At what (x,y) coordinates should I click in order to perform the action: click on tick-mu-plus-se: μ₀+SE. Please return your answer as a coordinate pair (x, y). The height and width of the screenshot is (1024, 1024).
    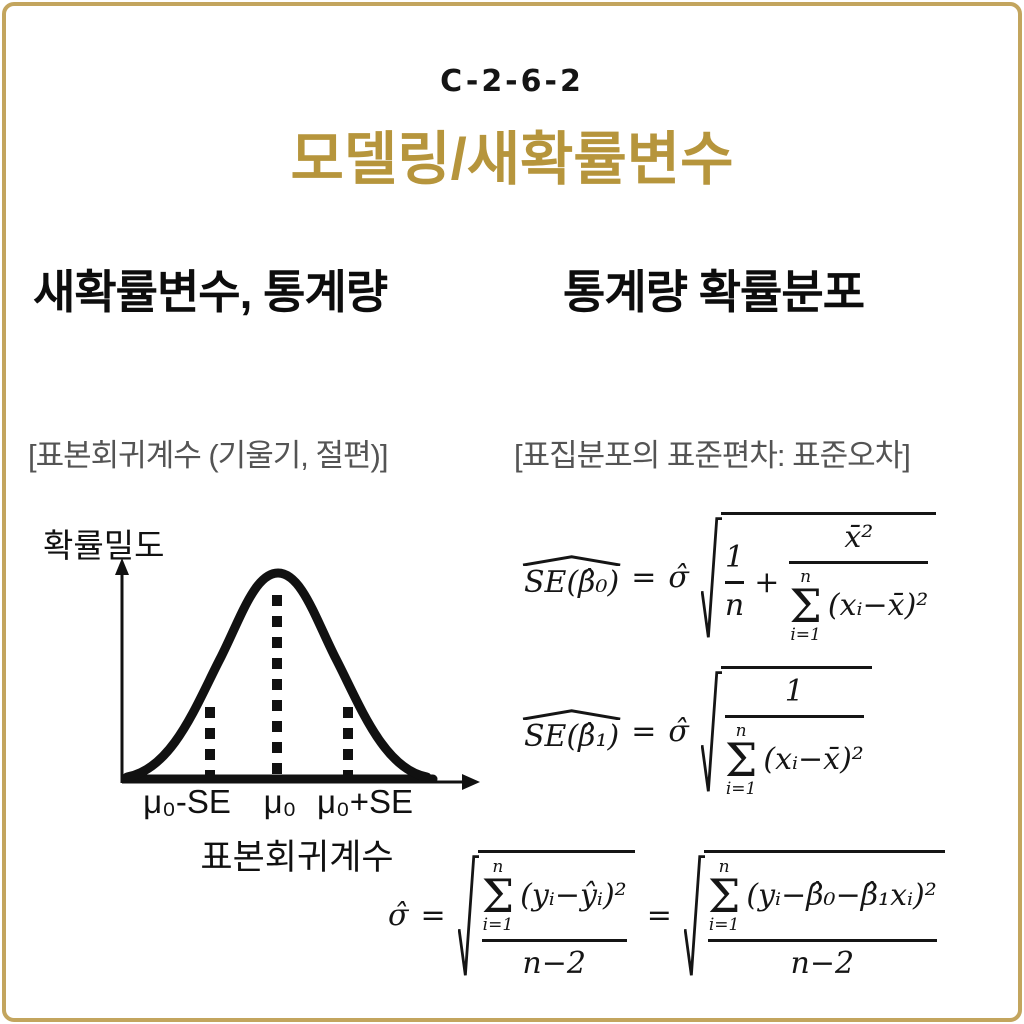
    Looking at the image, I should click on (365, 801).